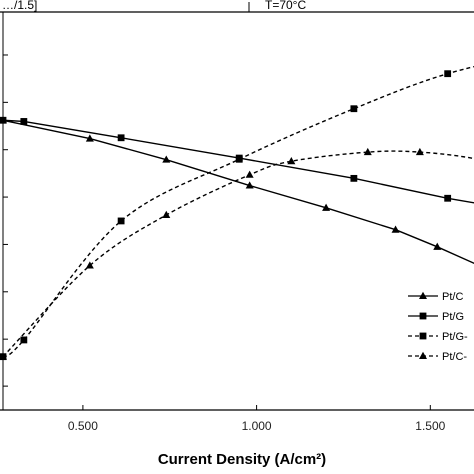 The image size is (474, 474). I want to click on legend: Pt/C Pt/G Pt/G- Pt/C-, so click(436, 328).